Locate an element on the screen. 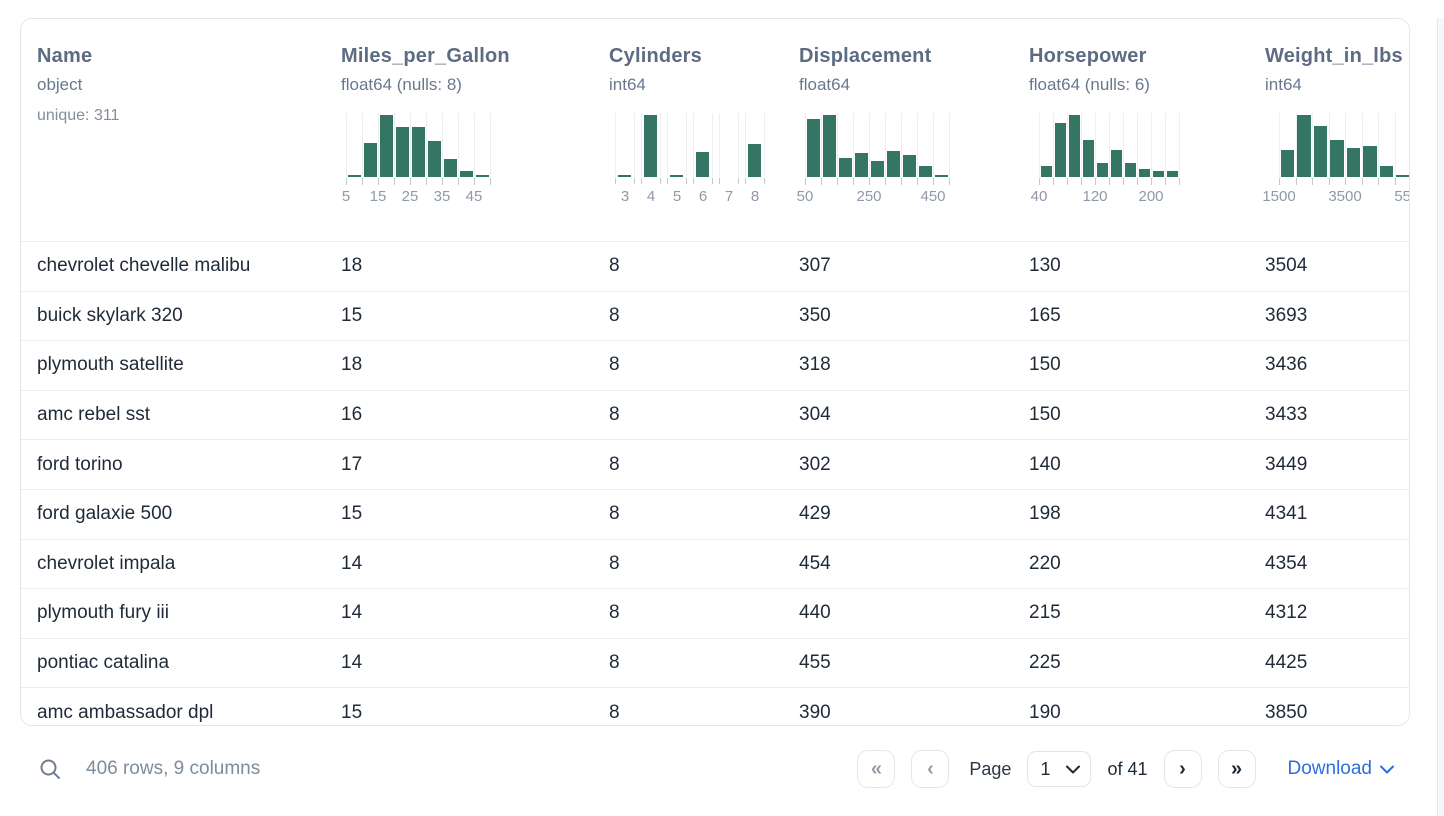  column-header-name: Name object unique: 311 is located at coordinates (173, 130).